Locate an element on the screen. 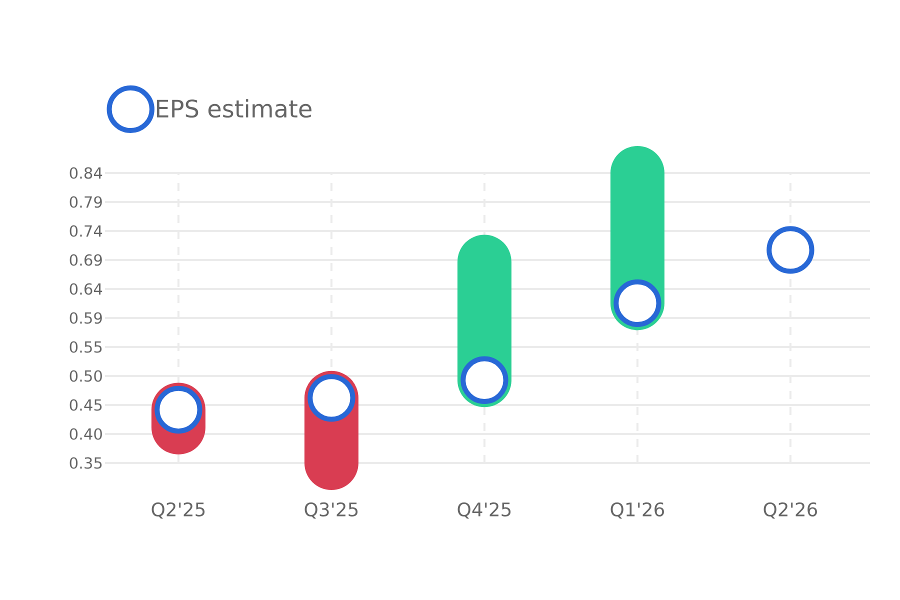 This screenshot has width=900, height=600. x-tick-label: Q3'25 is located at coordinates (331, 510).